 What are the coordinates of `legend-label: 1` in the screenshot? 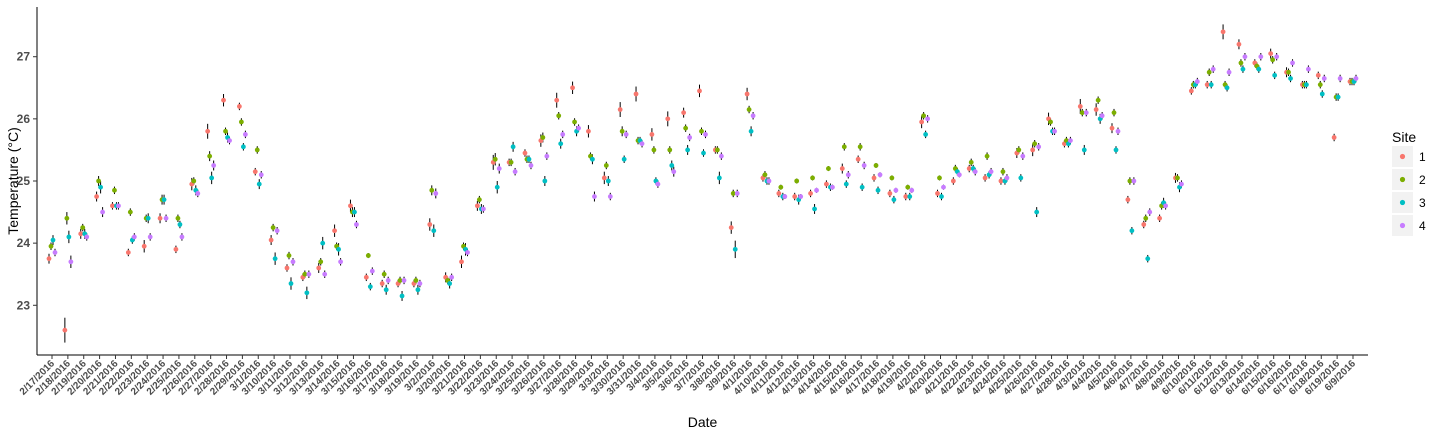 It's located at (1422, 157).